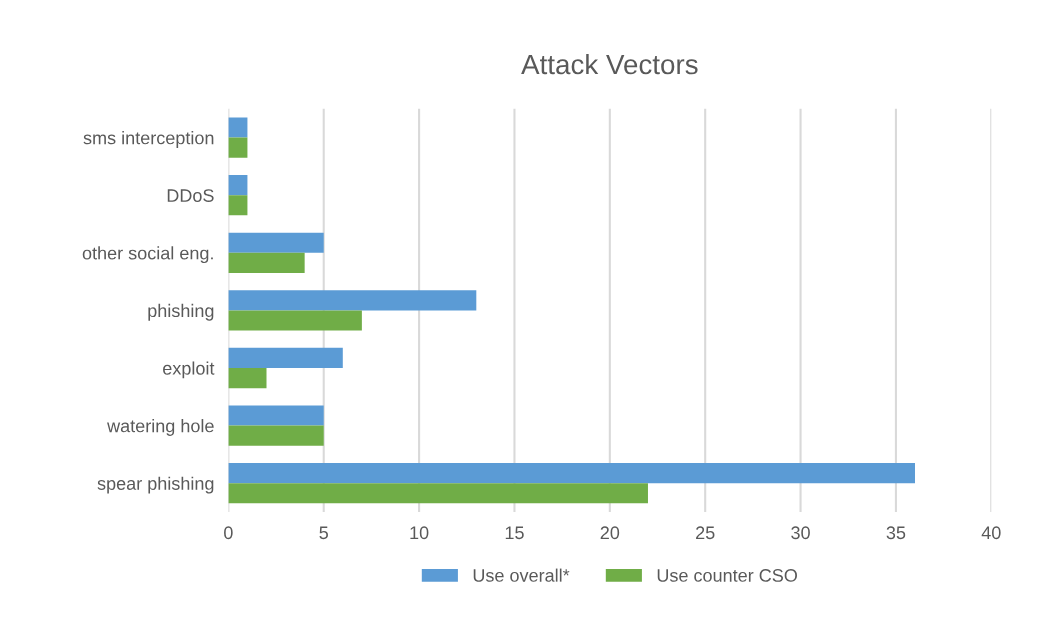  What do you see at coordinates (190, 195) in the screenshot?
I see `y-tick-label: DDoS` at bounding box center [190, 195].